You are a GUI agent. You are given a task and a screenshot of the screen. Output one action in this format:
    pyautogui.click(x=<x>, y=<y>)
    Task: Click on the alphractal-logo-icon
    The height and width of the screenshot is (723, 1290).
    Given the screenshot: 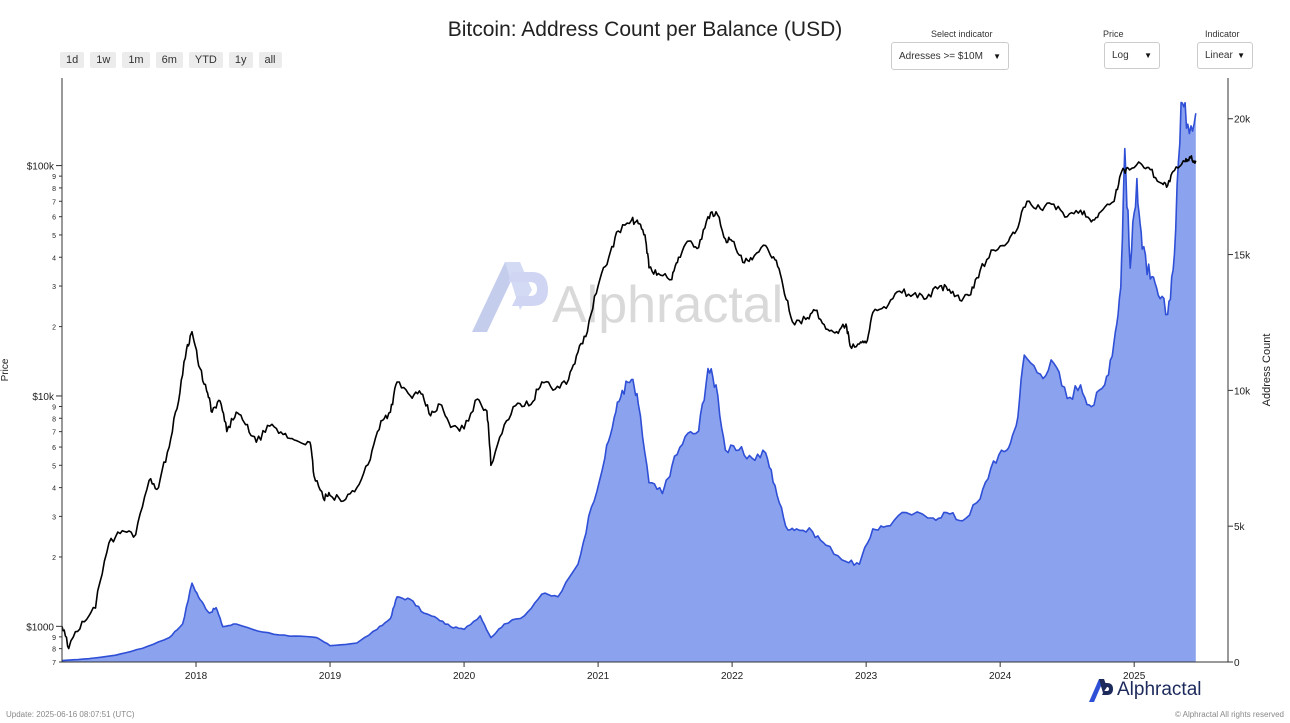 What is the action you would take?
    pyautogui.click(x=1101, y=690)
    